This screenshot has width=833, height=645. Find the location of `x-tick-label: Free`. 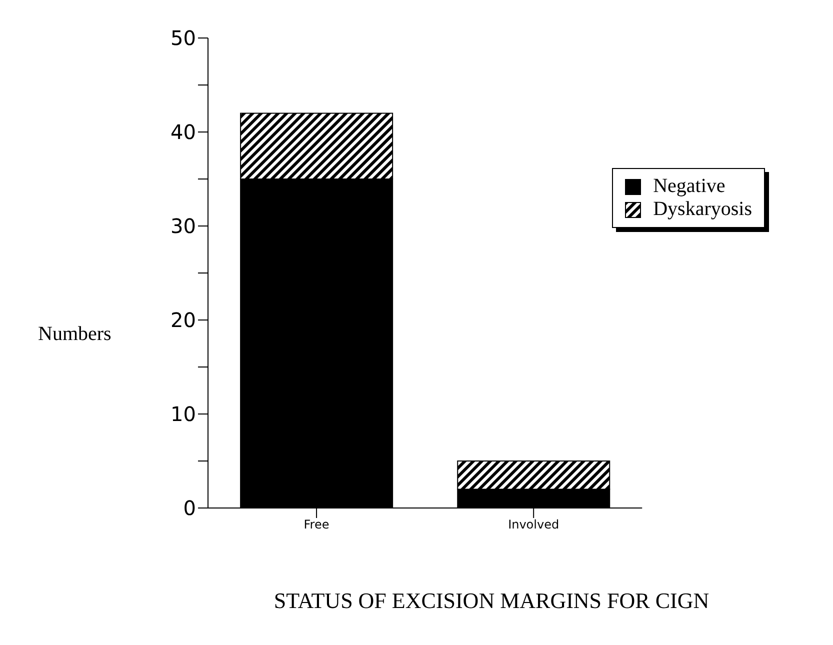

x-tick-label: Free is located at coordinates (317, 525).